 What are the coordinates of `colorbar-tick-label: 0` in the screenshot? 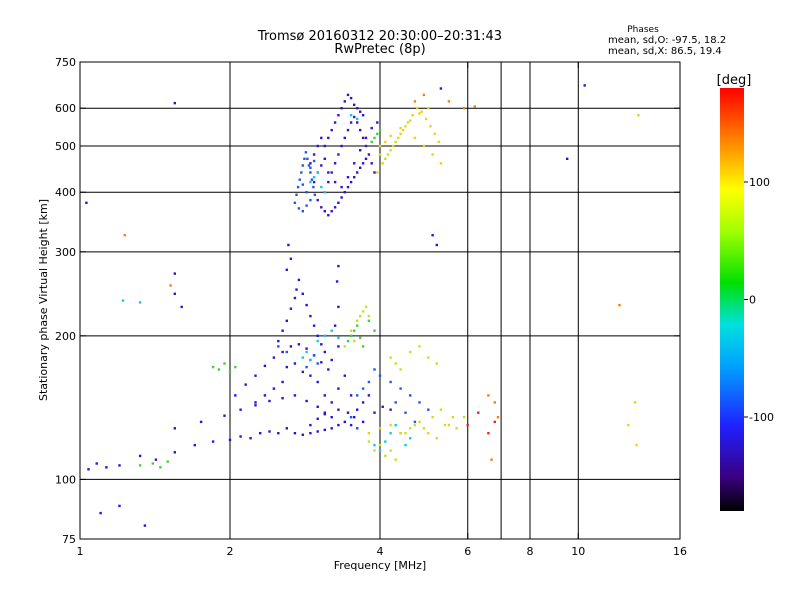 It's located at (752, 300).